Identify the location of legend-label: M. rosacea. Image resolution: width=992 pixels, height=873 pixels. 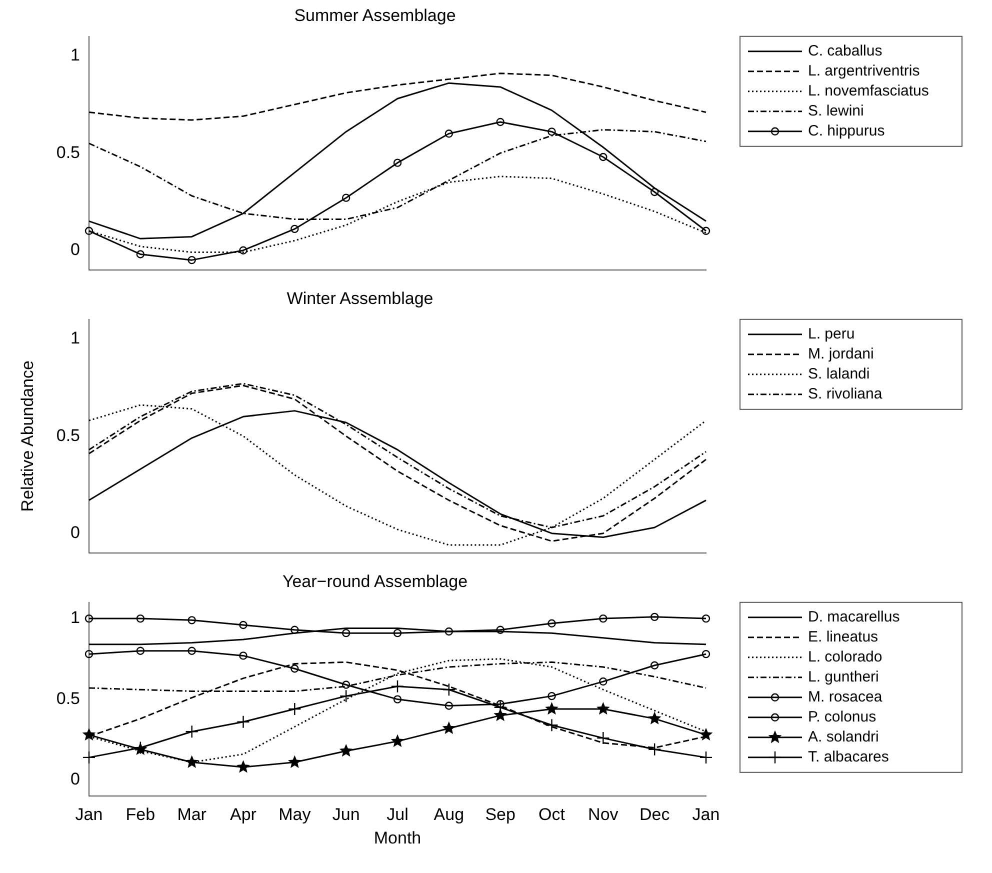
(845, 697).